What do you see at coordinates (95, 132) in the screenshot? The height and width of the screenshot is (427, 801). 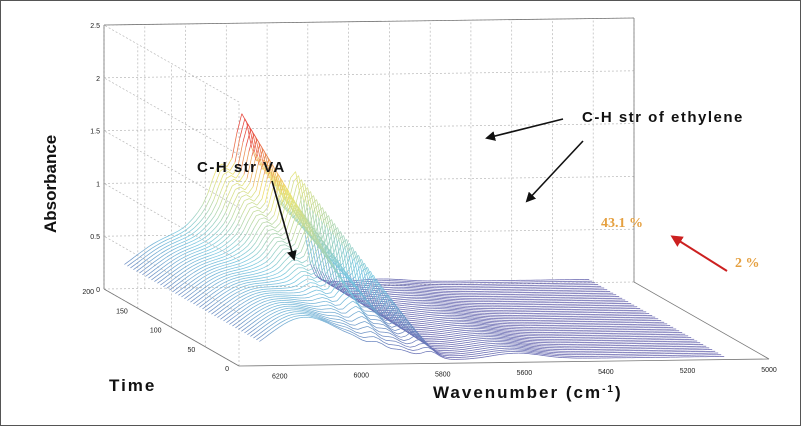 I see `absorbance-tick-label: 1.5` at bounding box center [95, 132].